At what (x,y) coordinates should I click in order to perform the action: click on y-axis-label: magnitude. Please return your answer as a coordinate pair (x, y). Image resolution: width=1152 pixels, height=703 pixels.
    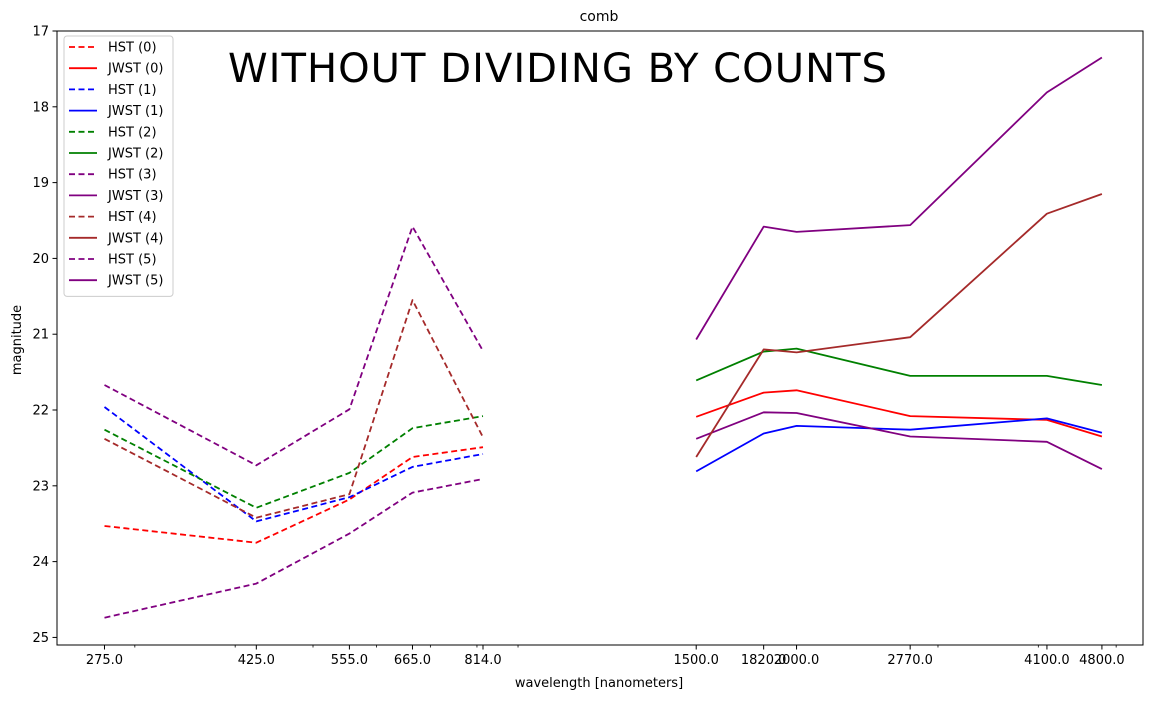
    Looking at the image, I should click on (17, 340).